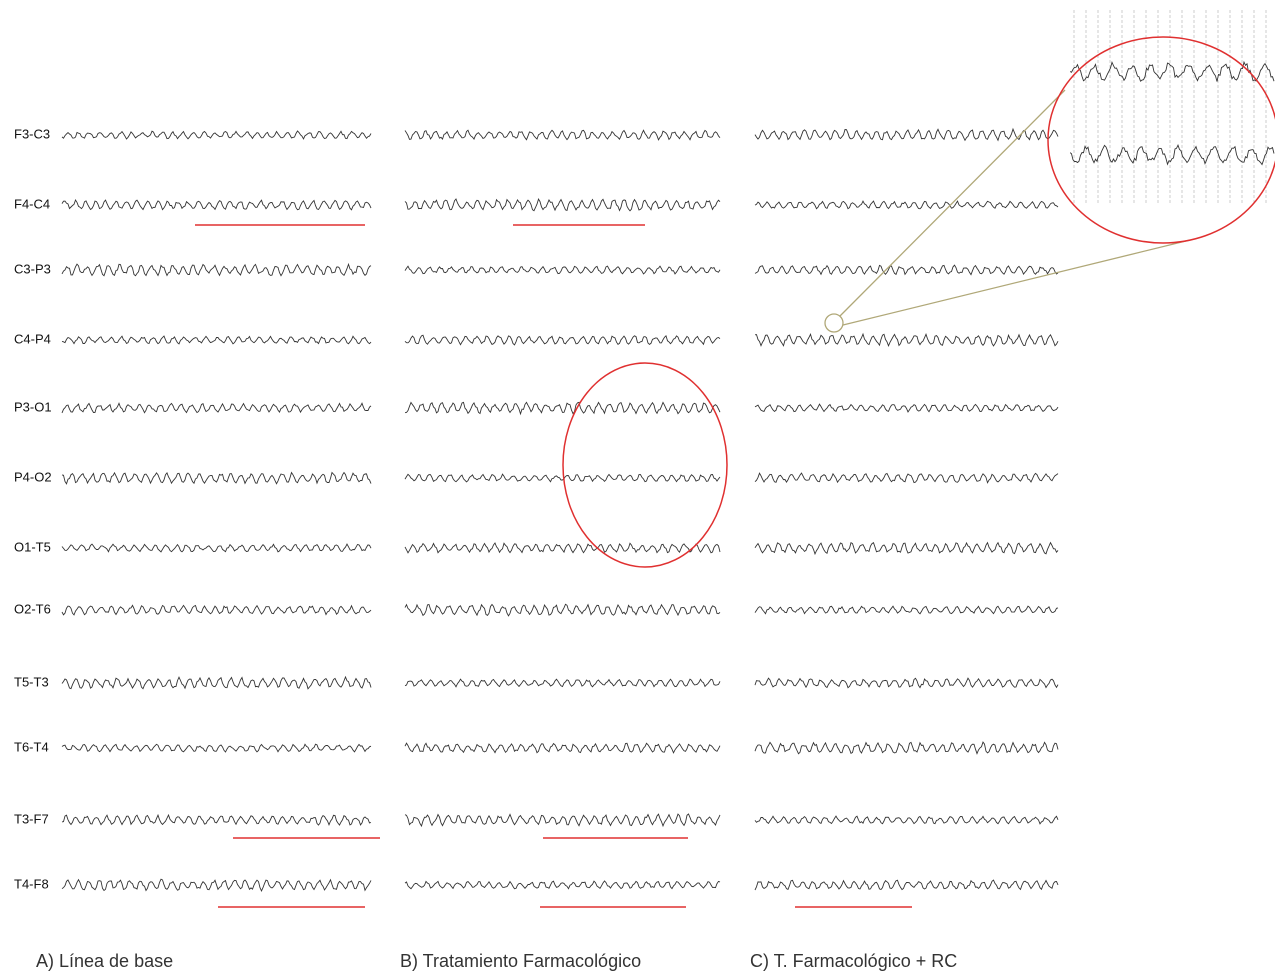 The image size is (1275, 979). Describe the element at coordinates (853, 961) in the screenshot. I see `panel-caption: C) T. Farmacológico + RC` at that location.